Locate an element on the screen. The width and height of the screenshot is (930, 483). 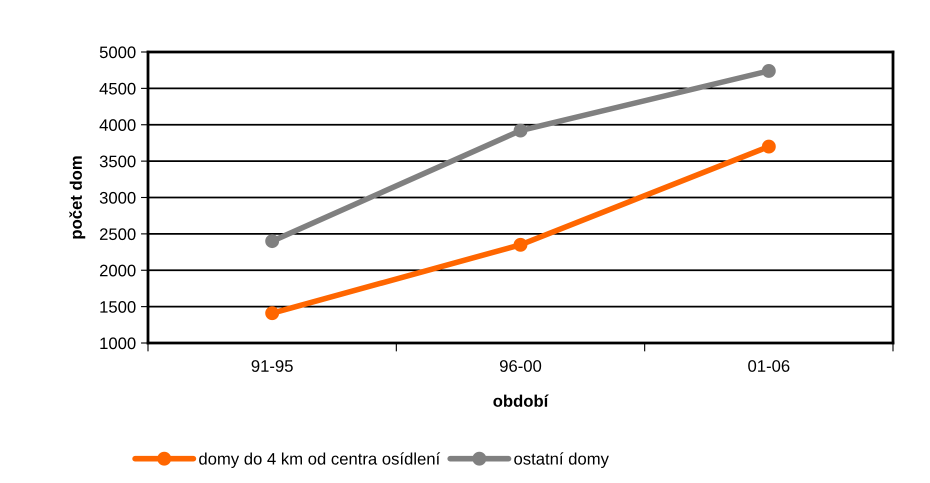
y-tick-label: 5000 is located at coordinates (118, 52).